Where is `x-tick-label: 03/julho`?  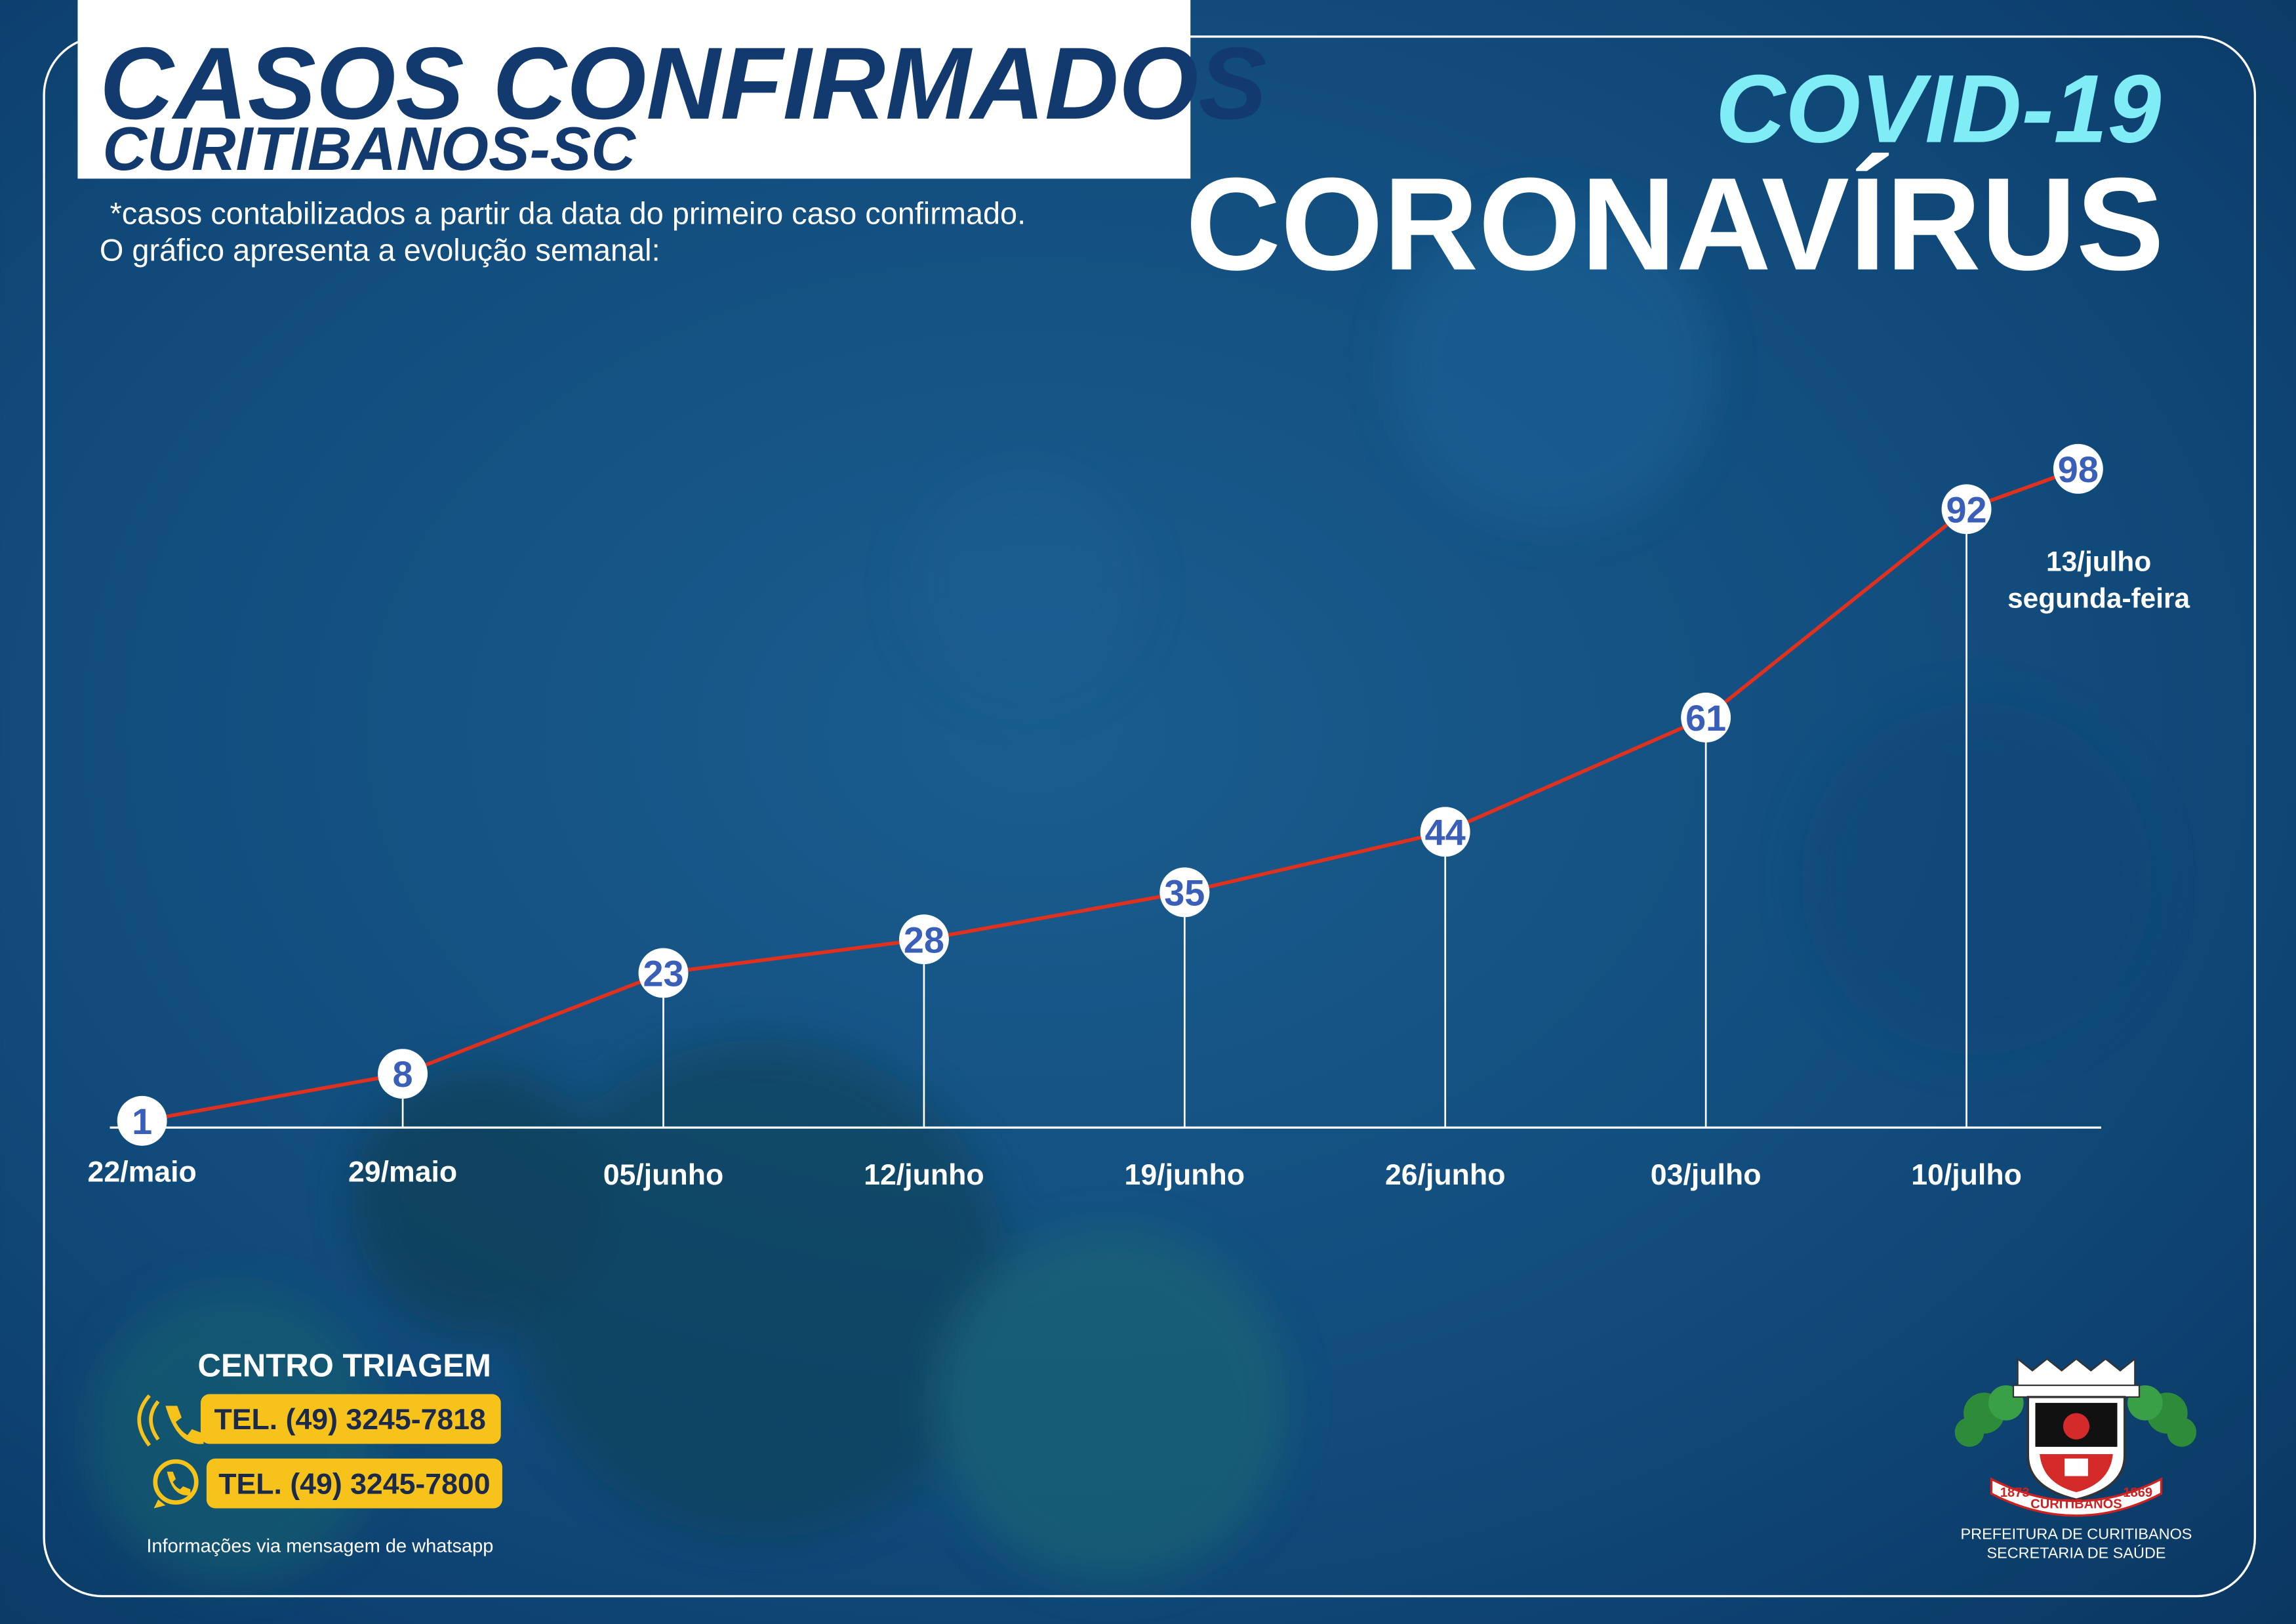
x-tick-label: 03/julho is located at coordinates (1706, 1175).